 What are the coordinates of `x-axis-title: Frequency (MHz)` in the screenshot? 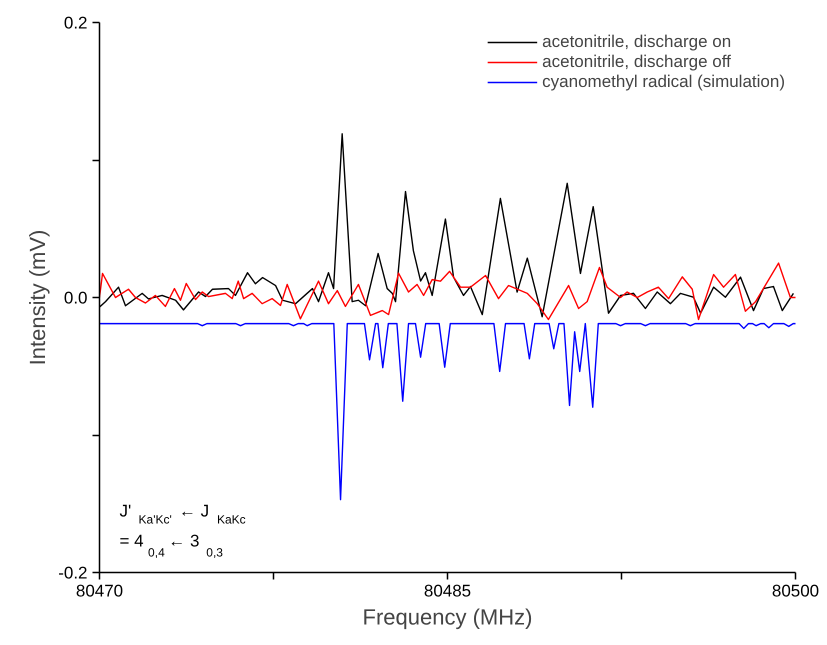 It's located at (447, 617).